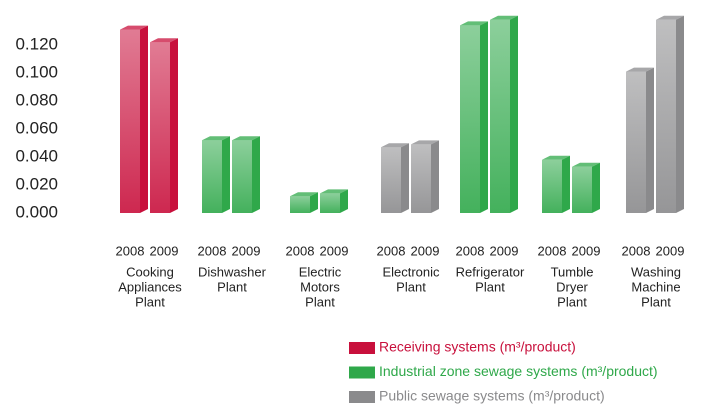 This screenshot has width=709, height=407. What do you see at coordinates (656, 271) in the screenshot?
I see `x-category-label: Washing` at bounding box center [656, 271].